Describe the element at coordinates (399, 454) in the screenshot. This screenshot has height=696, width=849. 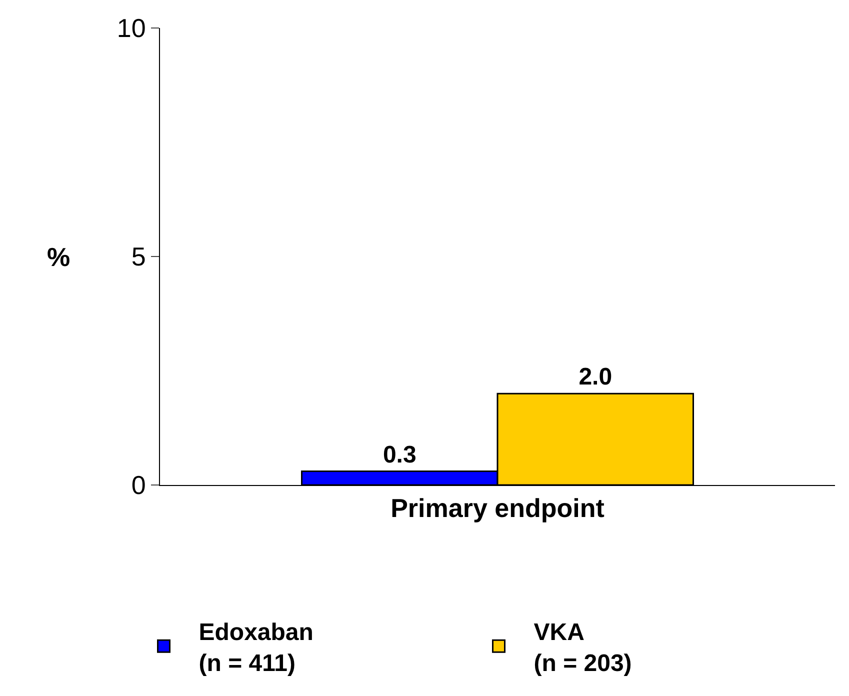
I see `data-label: 0.3` at that location.